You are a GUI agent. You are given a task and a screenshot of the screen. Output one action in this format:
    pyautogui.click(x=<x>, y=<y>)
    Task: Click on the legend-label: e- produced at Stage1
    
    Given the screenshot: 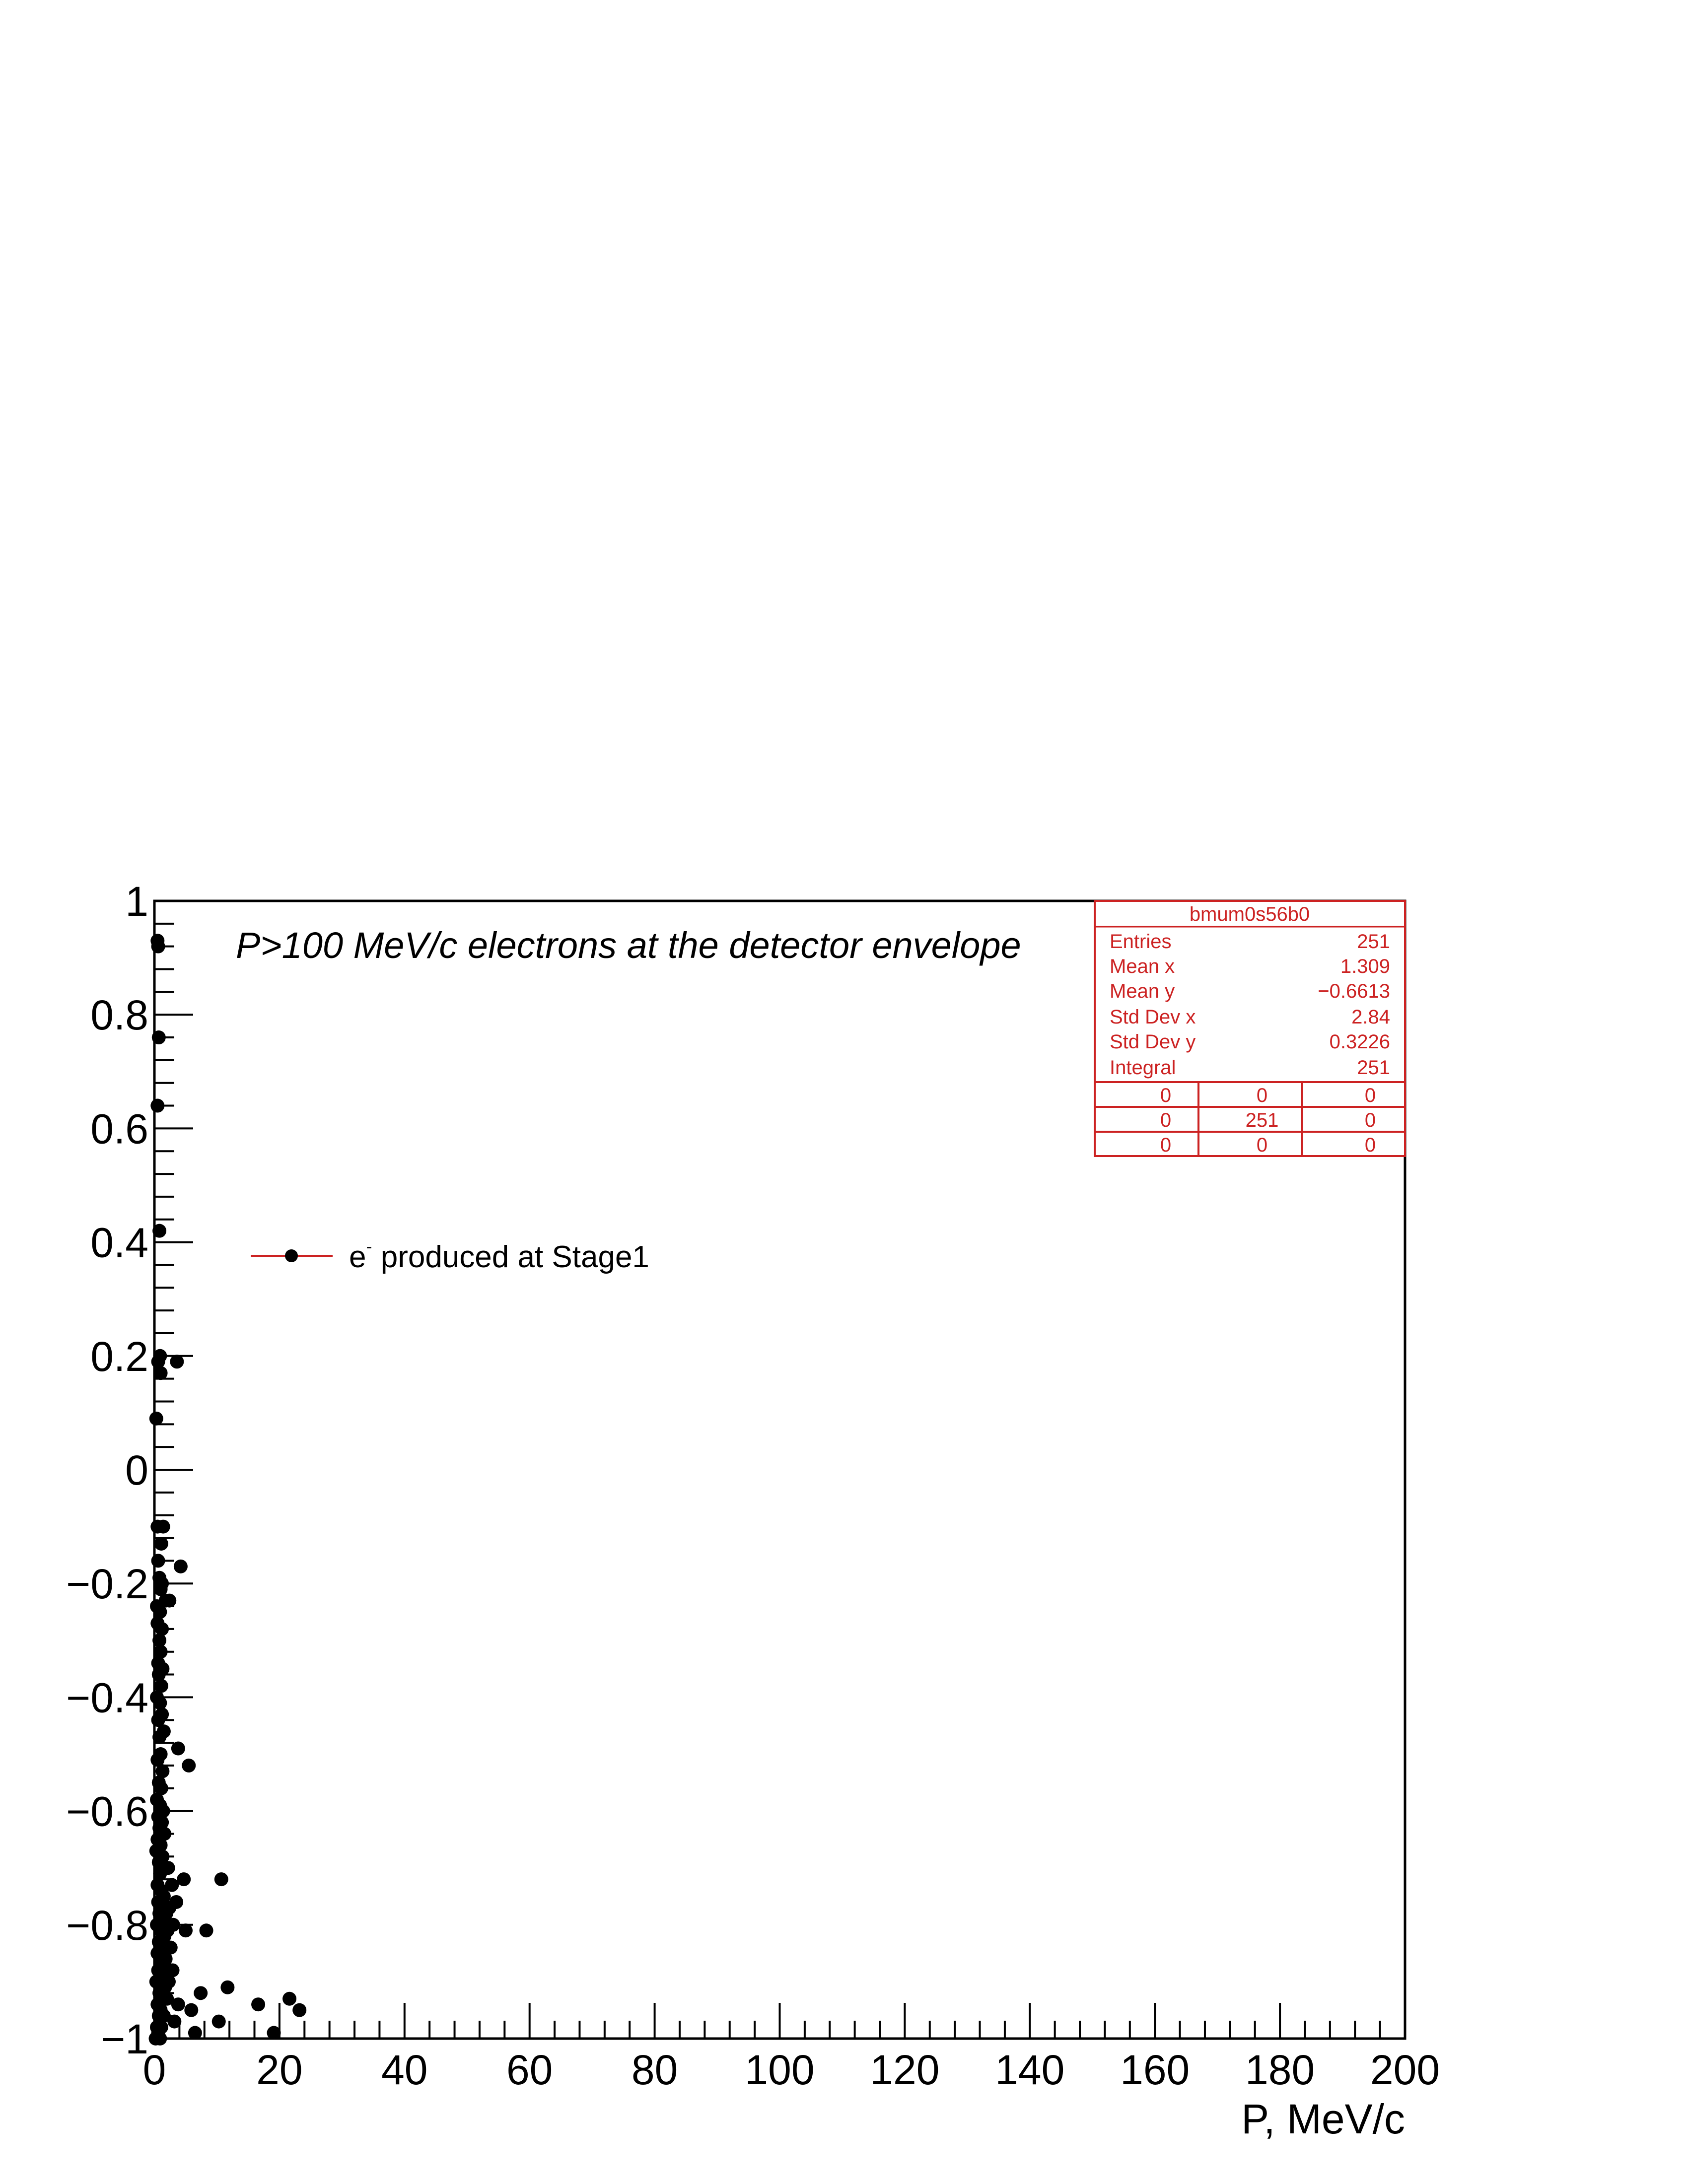 What is the action you would take?
    pyautogui.click(x=499, y=1255)
    